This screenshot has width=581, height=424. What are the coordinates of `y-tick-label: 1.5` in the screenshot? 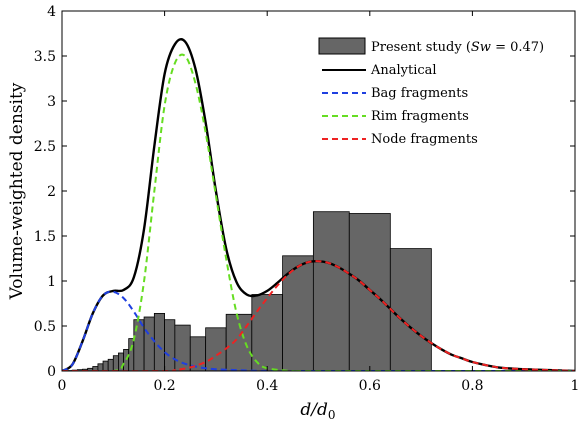 It's located at (45, 237).